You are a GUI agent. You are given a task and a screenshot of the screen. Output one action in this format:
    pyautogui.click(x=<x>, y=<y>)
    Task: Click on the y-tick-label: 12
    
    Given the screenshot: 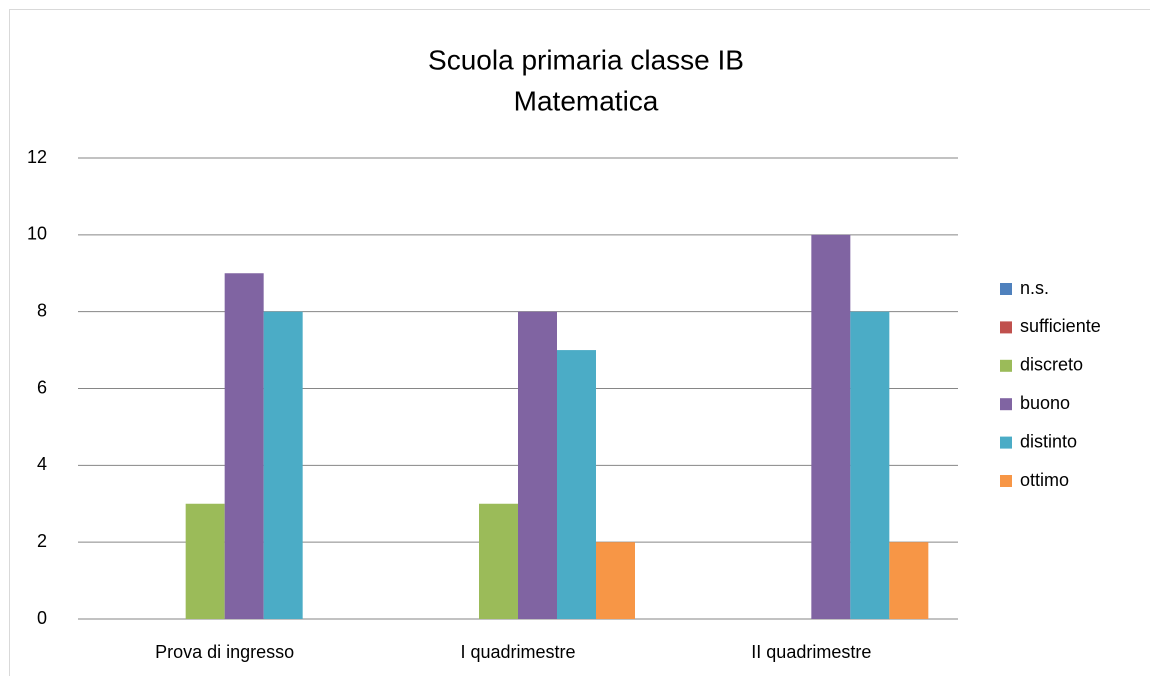 What is the action you would take?
    pyautogui.click(x=37, y=157)
    